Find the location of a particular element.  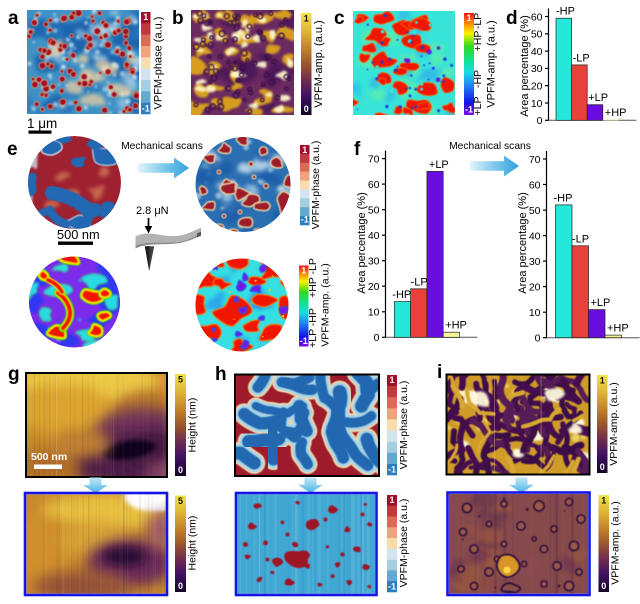

svg-text: c is located at coordinates (339, 18).